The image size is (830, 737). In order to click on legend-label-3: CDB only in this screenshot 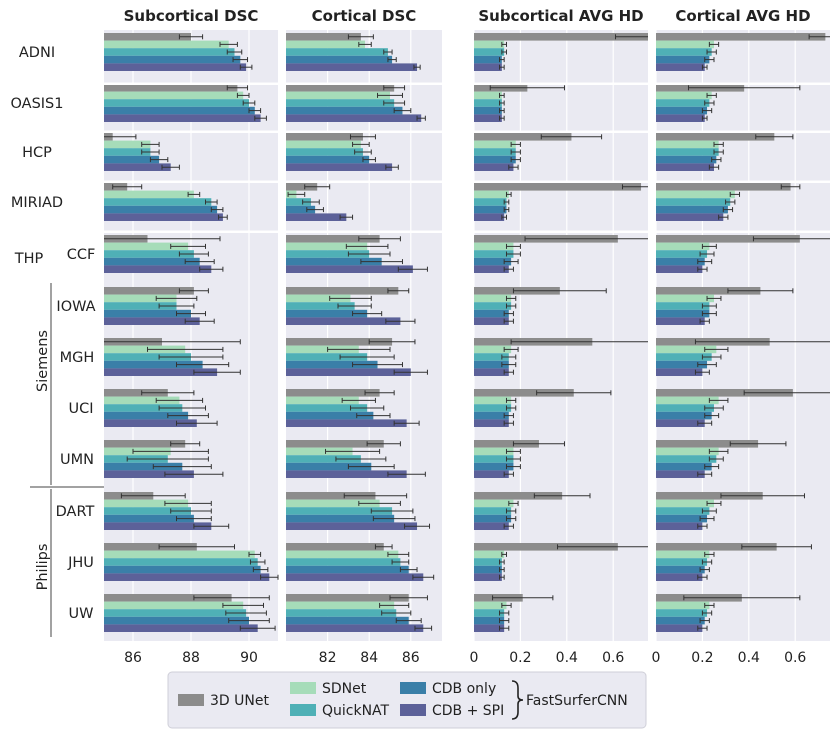, I will do `click(464, 689)`.